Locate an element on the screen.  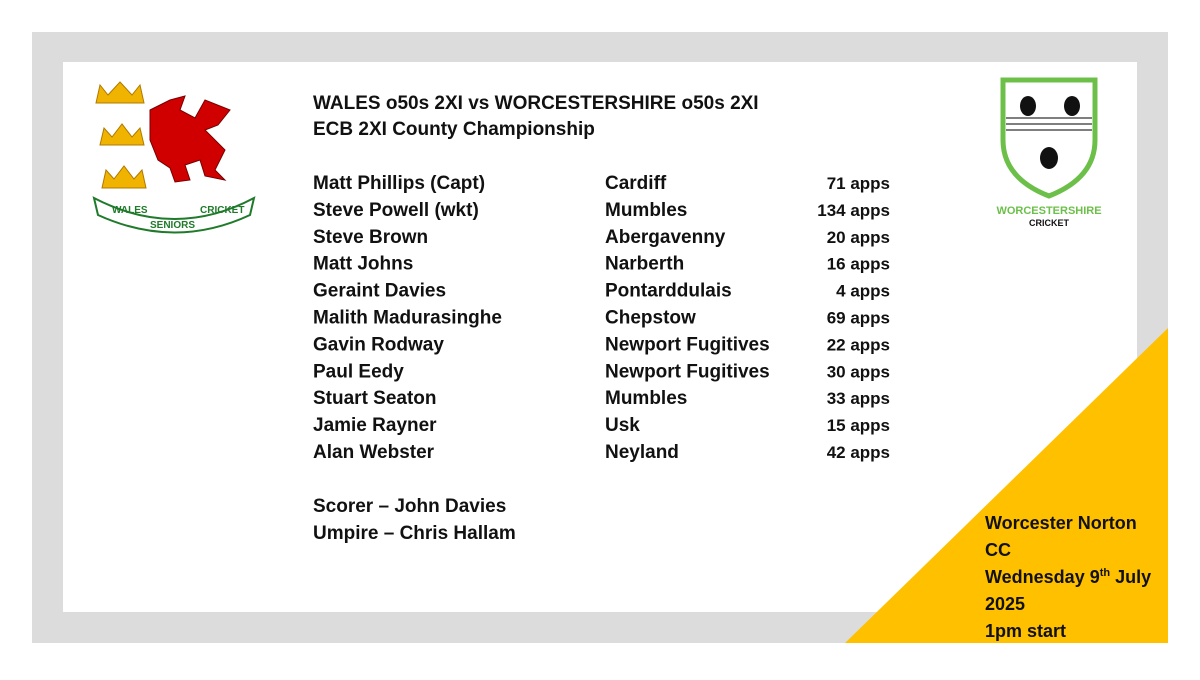
official: Scorer – John Davies is located at coordinates (409, 506).